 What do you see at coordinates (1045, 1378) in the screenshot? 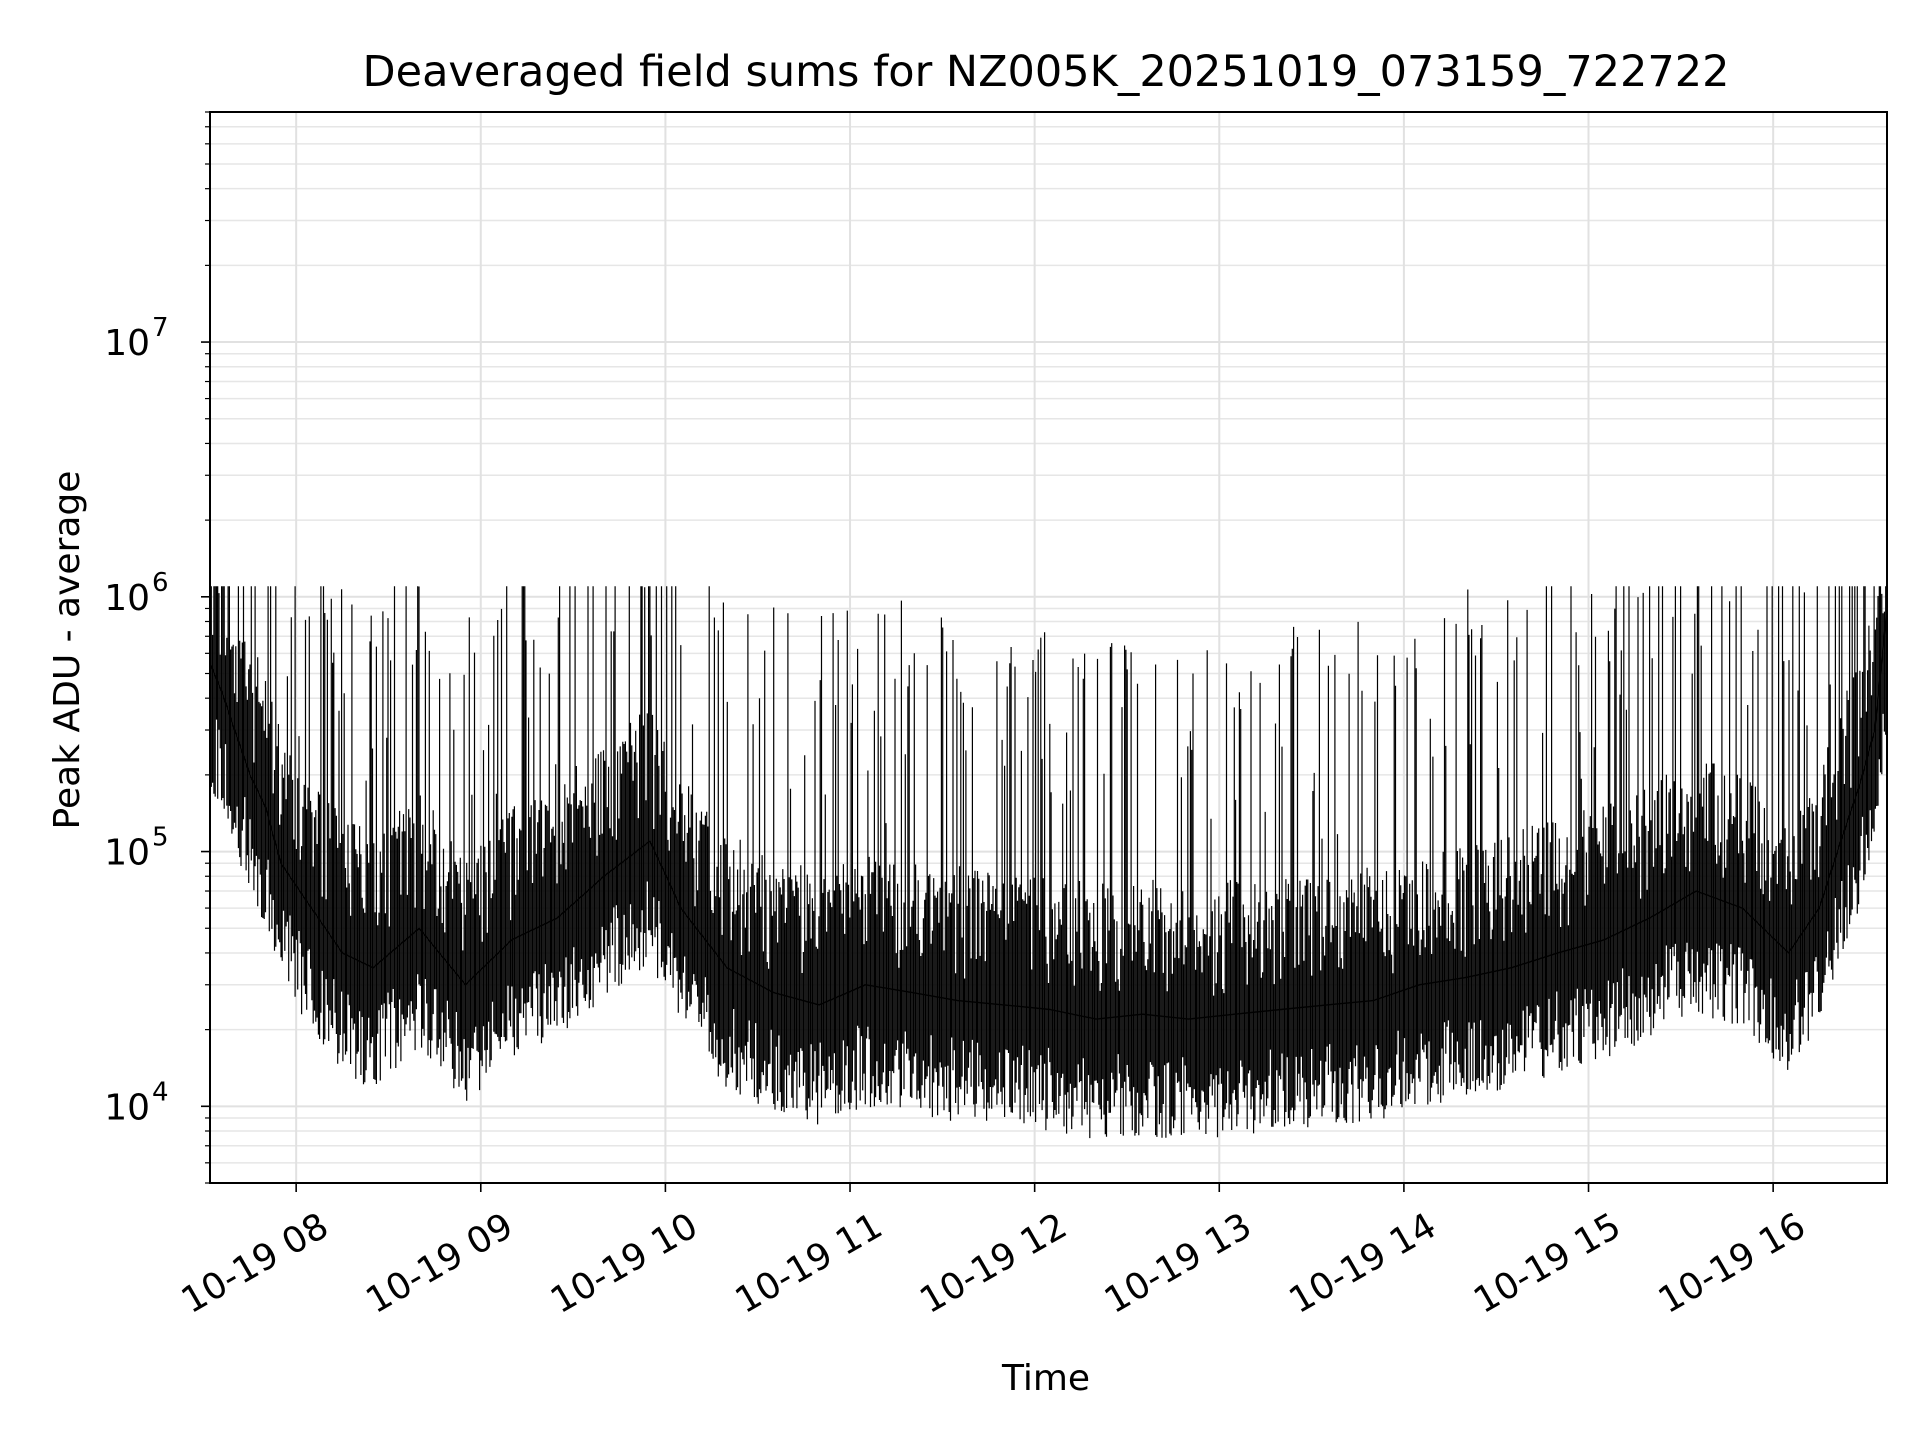
I see `x-axis-label: Time` at bounding box center [1045, 1378].